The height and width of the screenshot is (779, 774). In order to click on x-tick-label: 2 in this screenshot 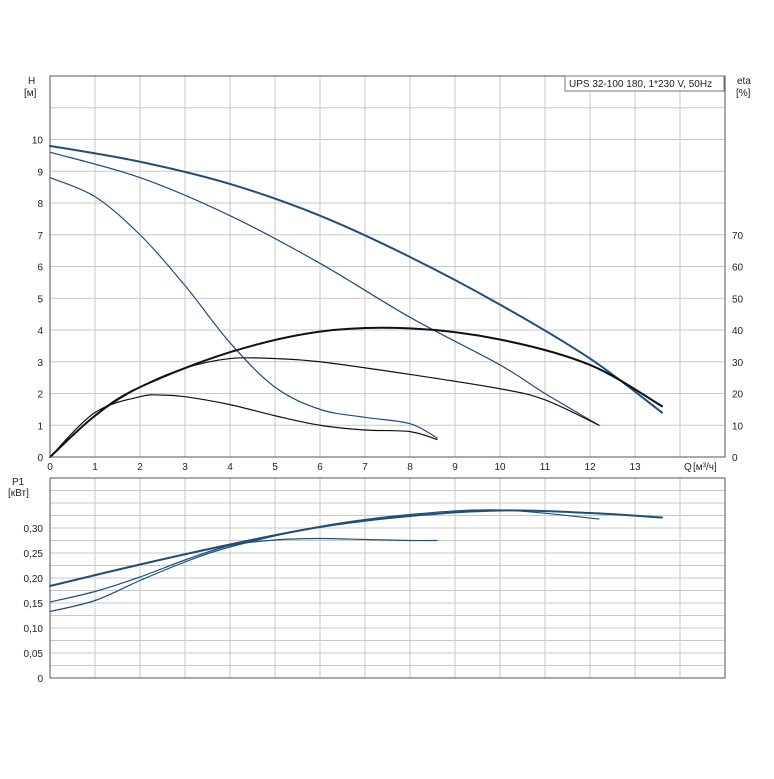, I will do `click(140, 467)`.